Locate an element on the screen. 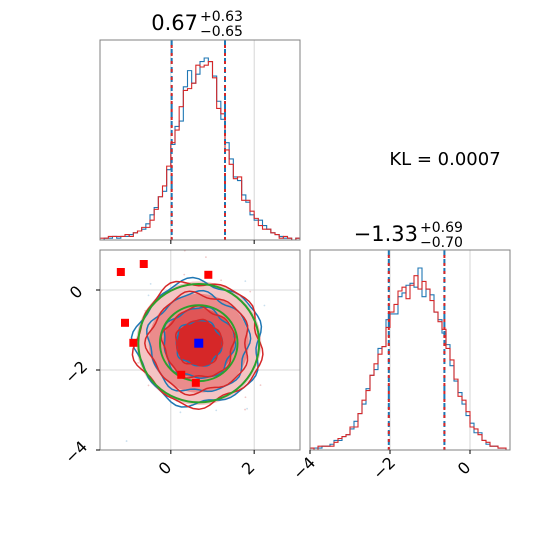 This screenshot has width=550, height=550. title-p2-value: −1.33 is located at coordinates (386, 234).